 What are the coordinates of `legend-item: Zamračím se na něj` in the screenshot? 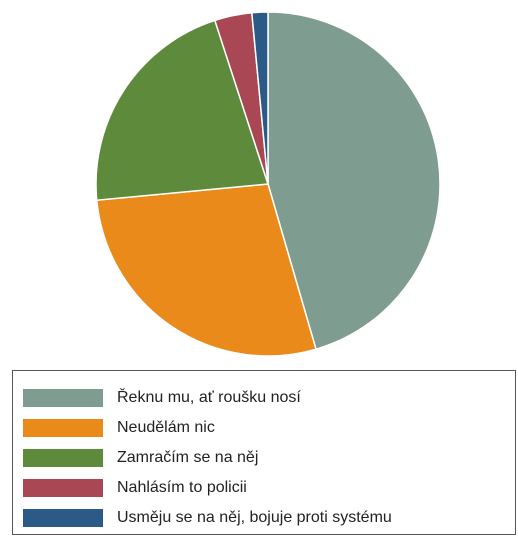 It's located at (140, 458).